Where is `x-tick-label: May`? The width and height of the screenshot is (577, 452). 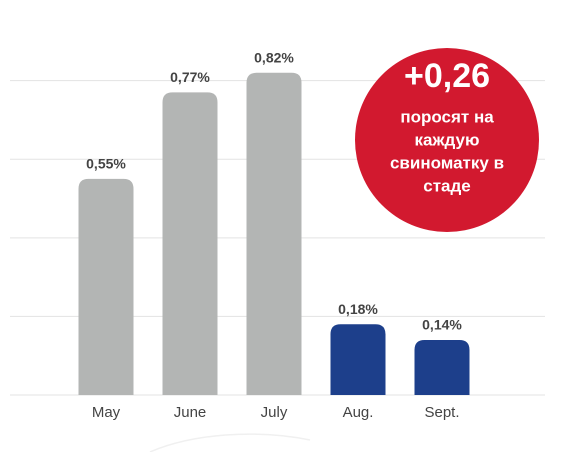 x-tick-label: May is located at coordinates (106, 412).